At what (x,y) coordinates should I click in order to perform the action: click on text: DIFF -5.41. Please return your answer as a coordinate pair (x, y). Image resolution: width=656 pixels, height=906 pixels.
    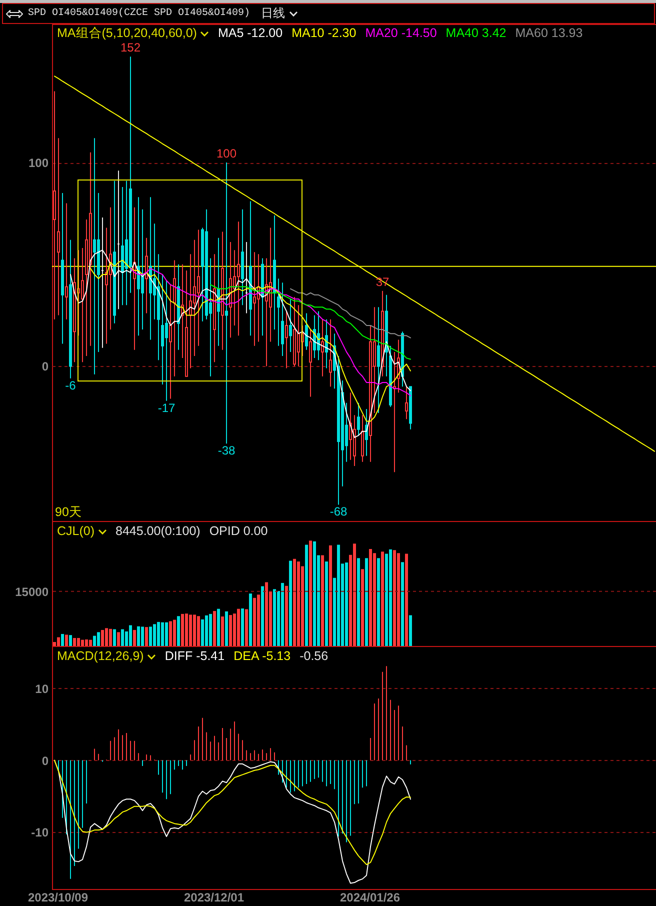
    Looking at the image, I should click on (194, 656).